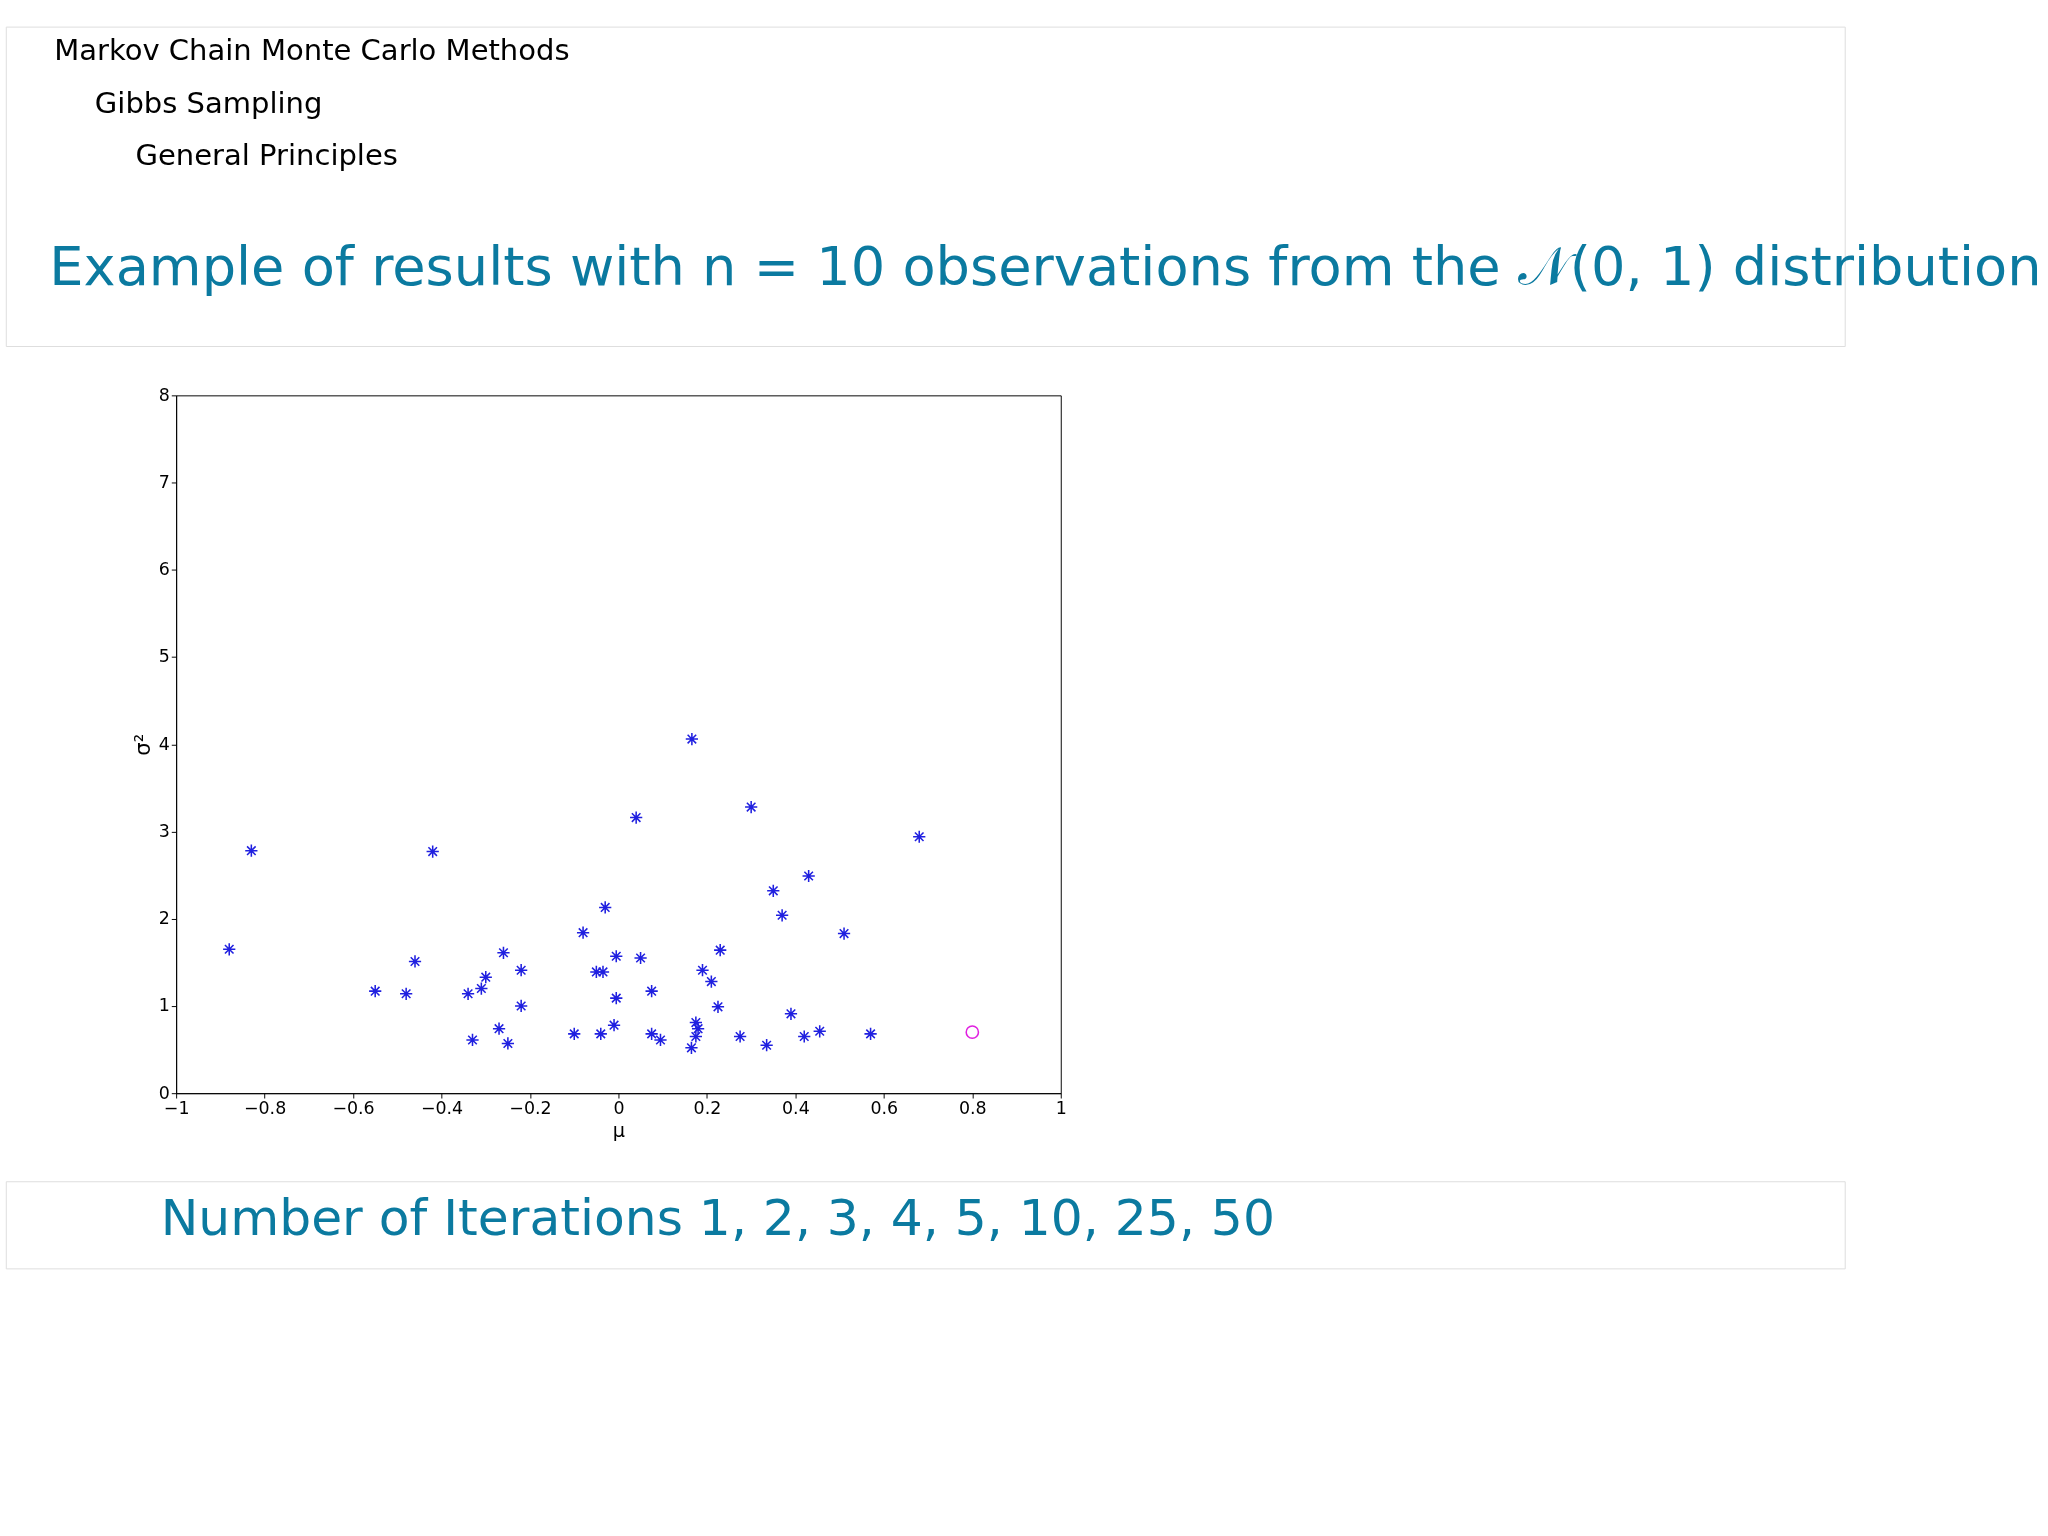  I want to click on y-tick-label: 5, so click(164, 656).